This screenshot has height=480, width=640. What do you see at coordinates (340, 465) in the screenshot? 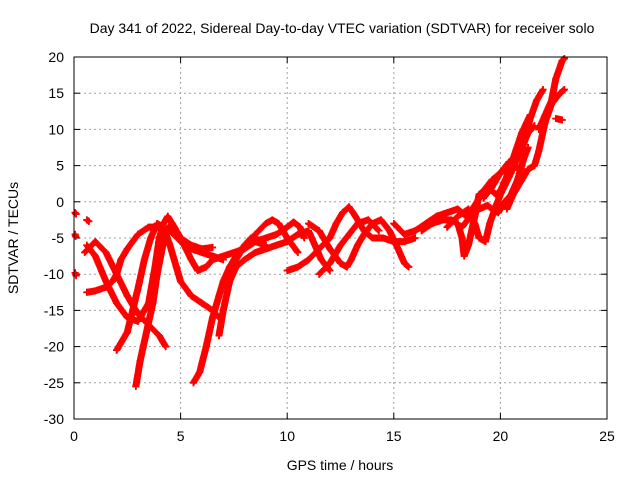
I see `x-axis-label: GPS time / hours` at bounding box center [340, 465].